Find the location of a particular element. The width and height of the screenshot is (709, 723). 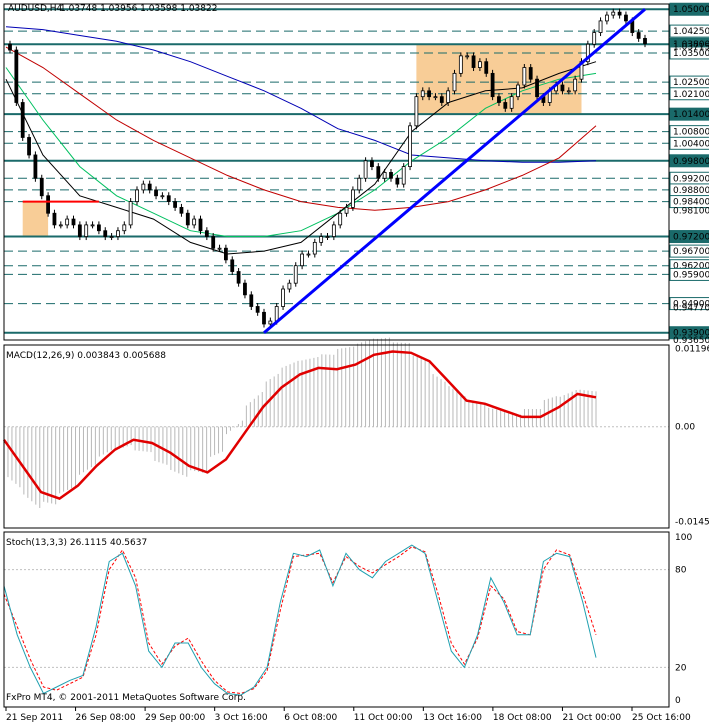

price-title: AUDUSD,H4 is located at coordinates (35, 9).